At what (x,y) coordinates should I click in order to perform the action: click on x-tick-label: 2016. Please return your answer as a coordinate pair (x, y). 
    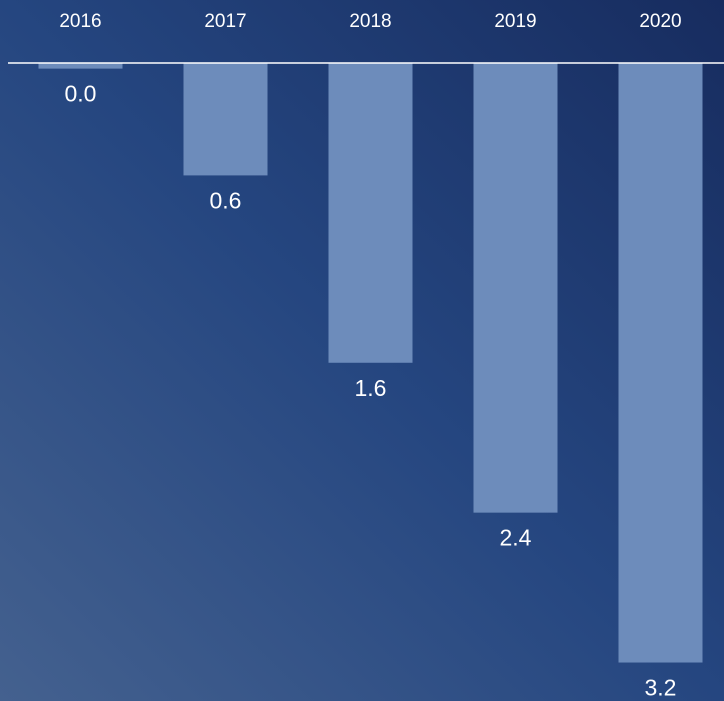
    Looking at the image, I should click on (80, 21).